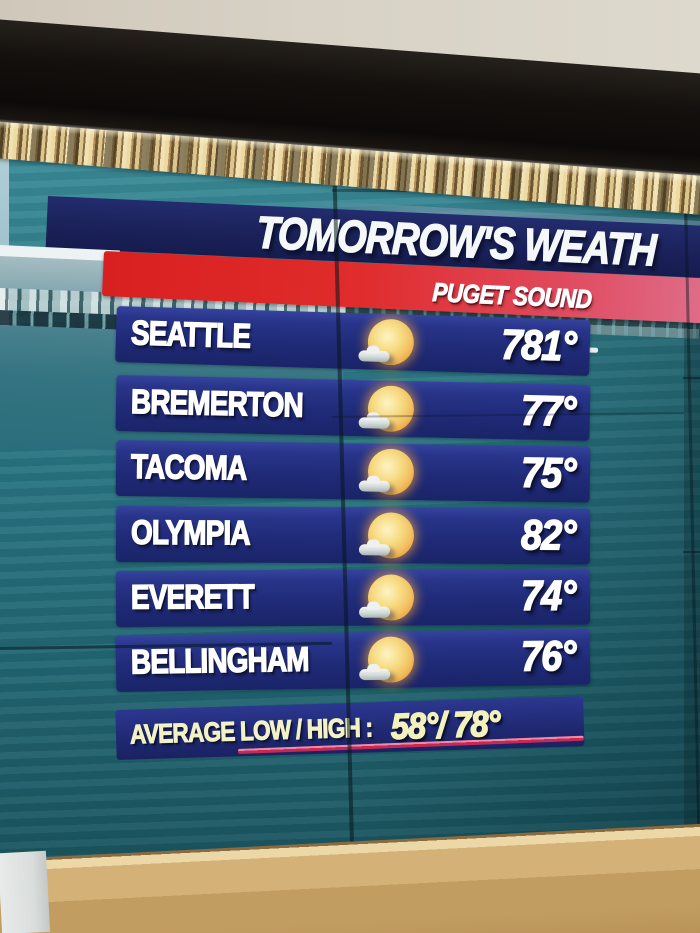  I want to click on temperature-value: 781°, so click(538, 345).